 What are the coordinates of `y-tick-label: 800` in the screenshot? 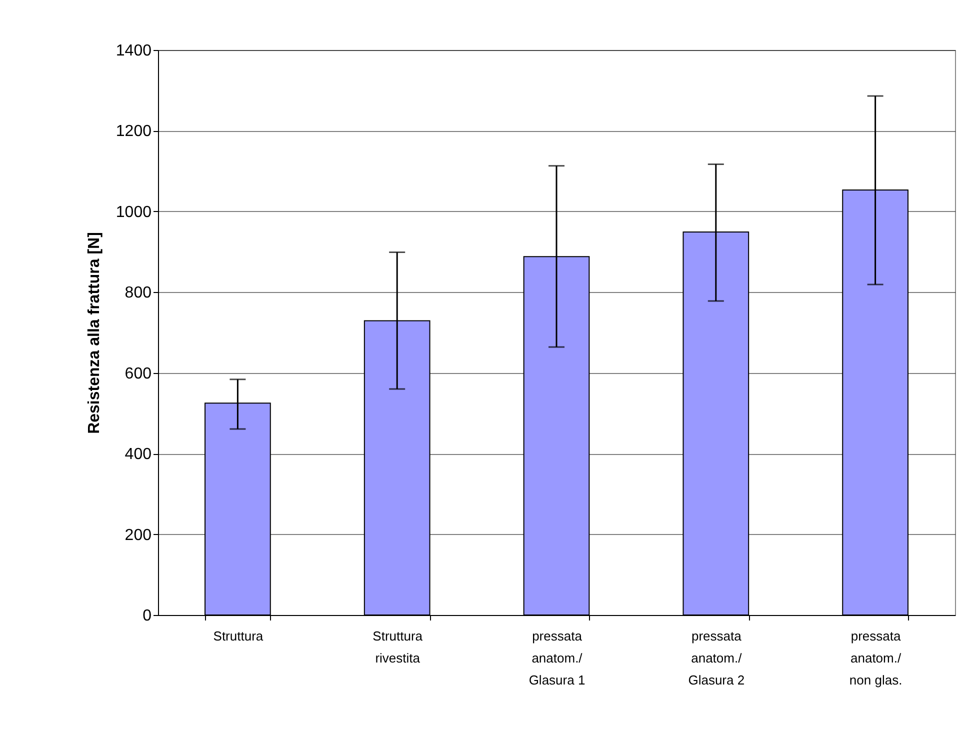 It's located at (138, 293).